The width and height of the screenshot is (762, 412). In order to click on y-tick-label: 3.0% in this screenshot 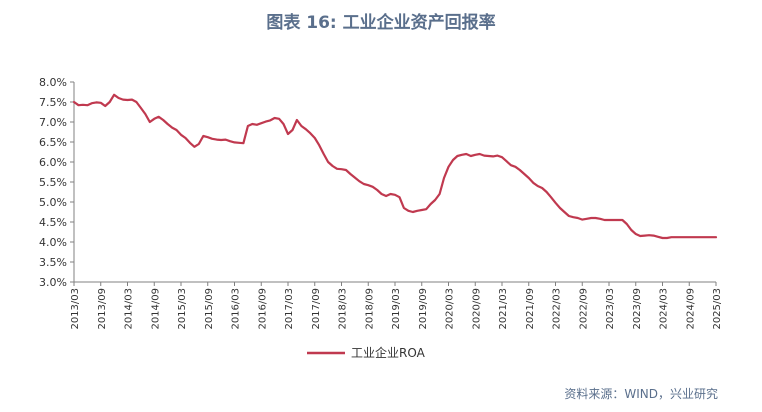, I will do `click(53, 282)`.